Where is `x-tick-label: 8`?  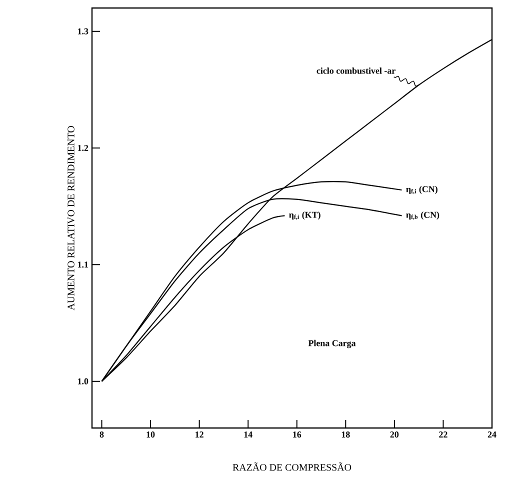
x-tick-label: 8 is located at coordinates (102, 435).